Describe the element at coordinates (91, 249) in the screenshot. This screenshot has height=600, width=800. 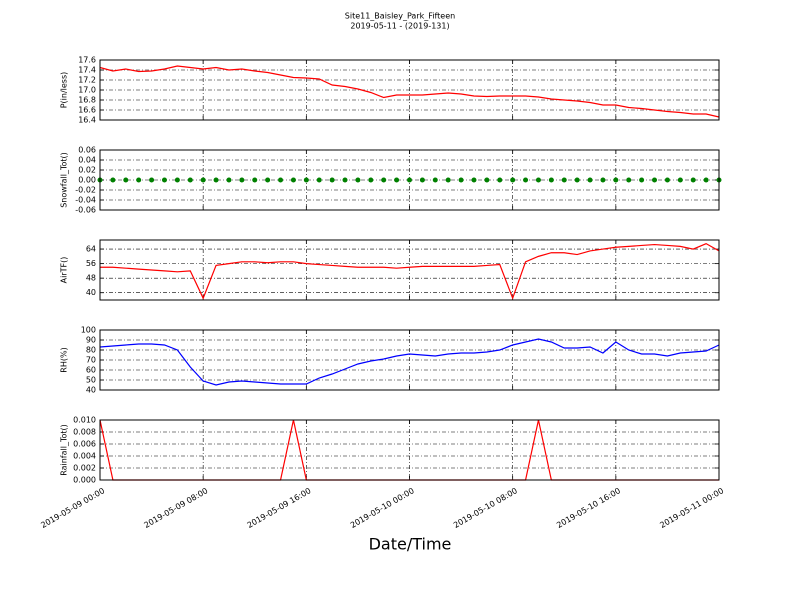
I see `y-tick-label: 64` at that location.